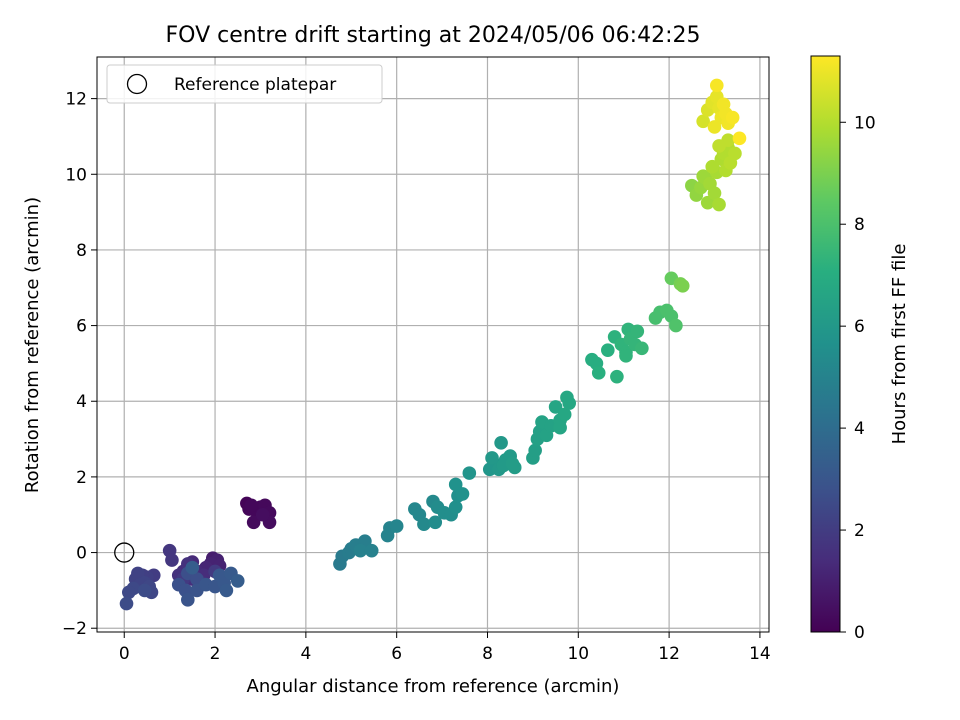 The height and width of the screenshot is (720, 960). I want to click on x-tick-label: 12, so click(669, 654).